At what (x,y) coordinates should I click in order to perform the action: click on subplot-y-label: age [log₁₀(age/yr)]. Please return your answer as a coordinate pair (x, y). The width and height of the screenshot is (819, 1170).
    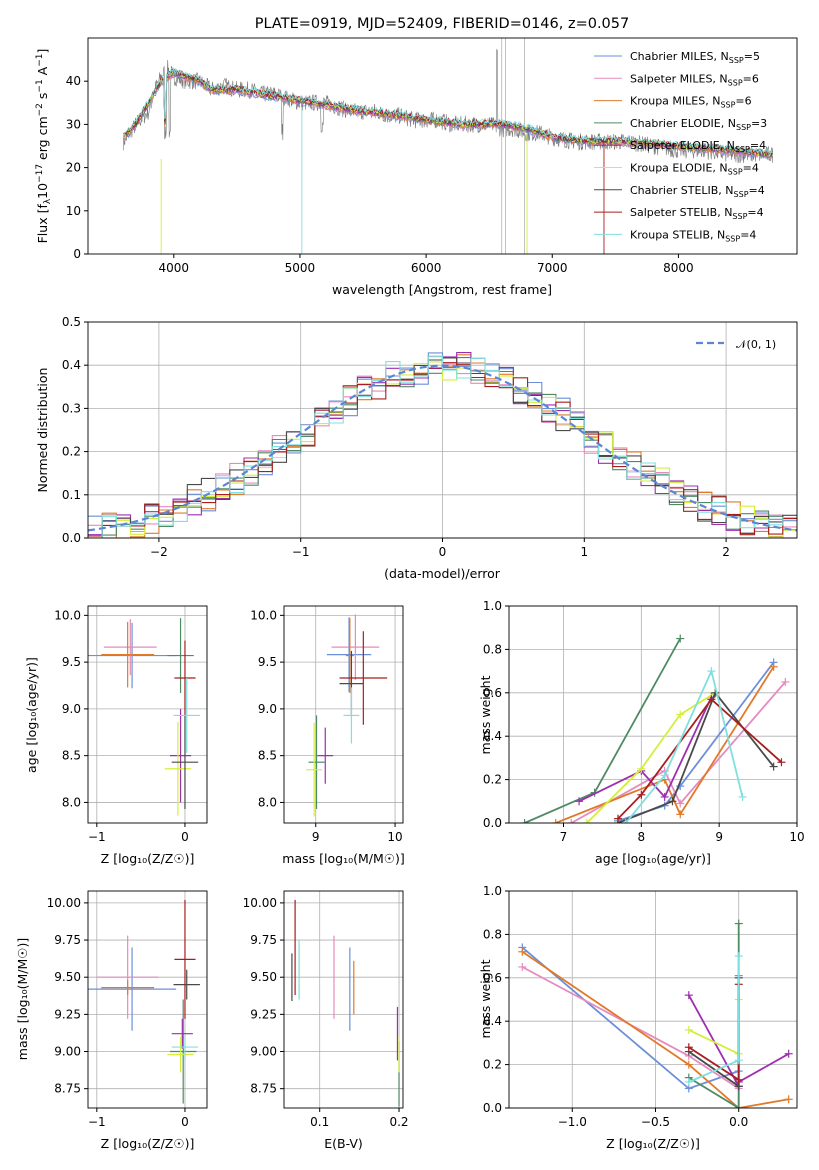
    Looking at the image, I should click on (31, 715).